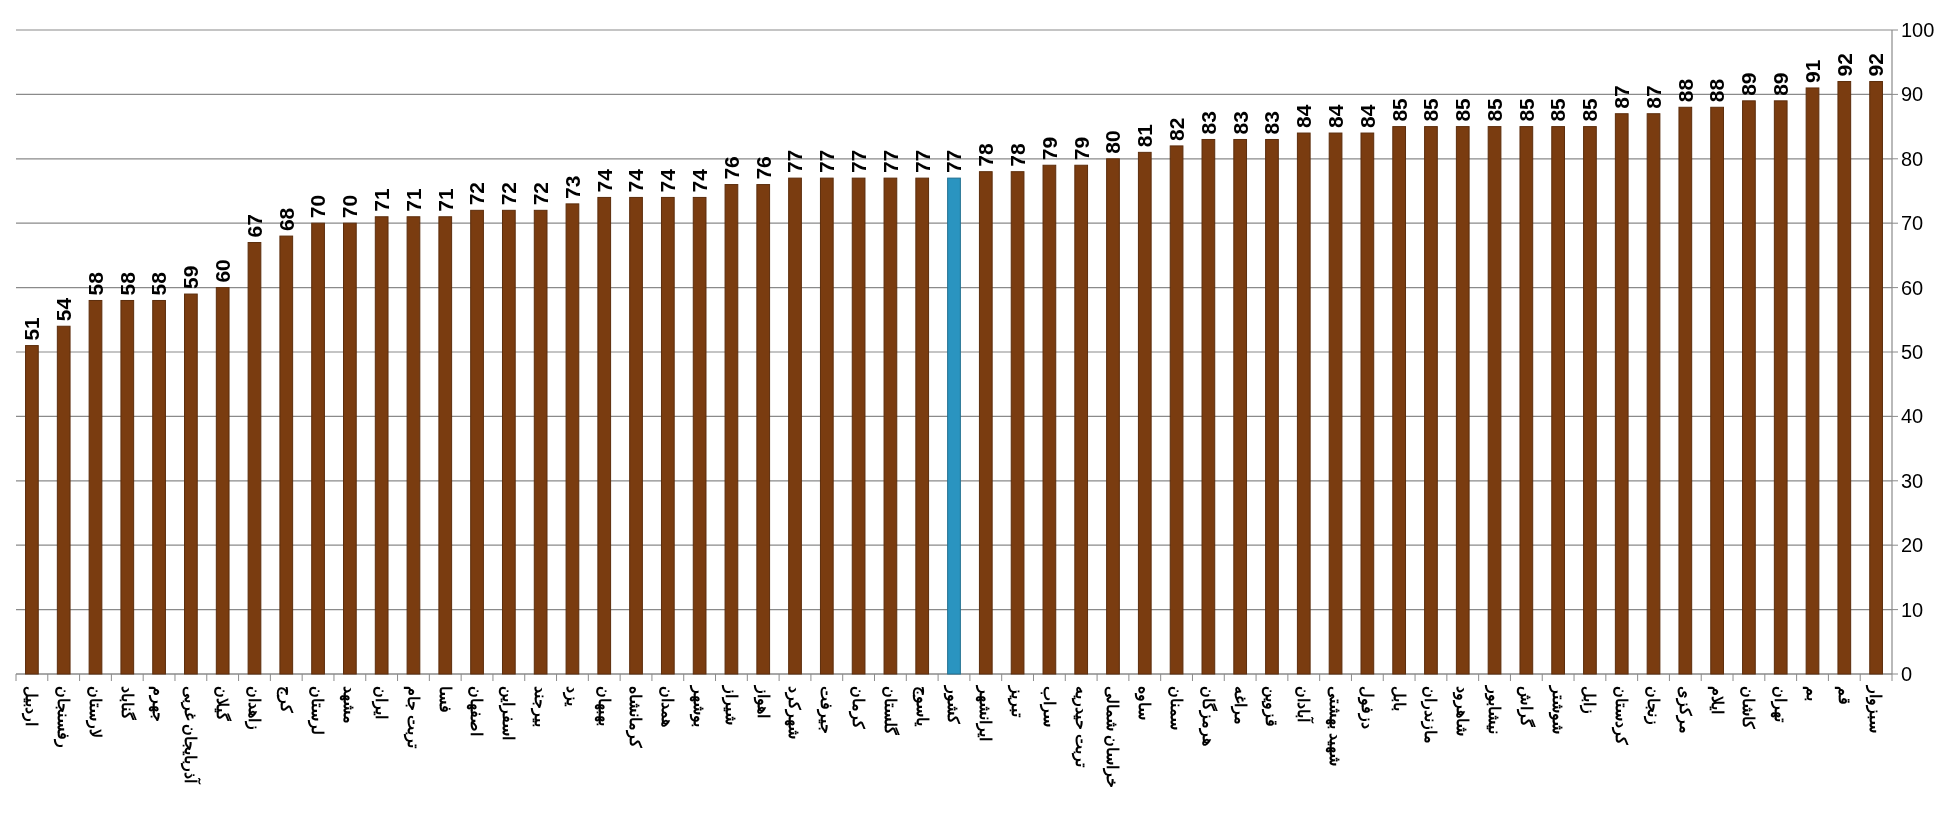  Describe the element at coordinates (1811, 693) in the screenshot. I see `x-tick-label: بم` at that location.